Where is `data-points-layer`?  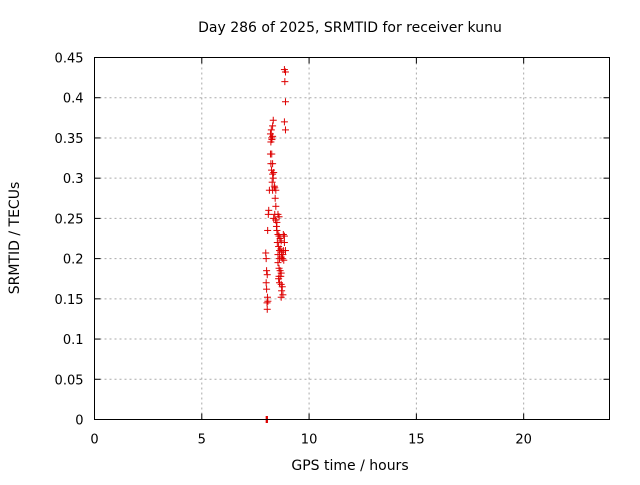 data-points-layer is located at coordinates (275, 244).